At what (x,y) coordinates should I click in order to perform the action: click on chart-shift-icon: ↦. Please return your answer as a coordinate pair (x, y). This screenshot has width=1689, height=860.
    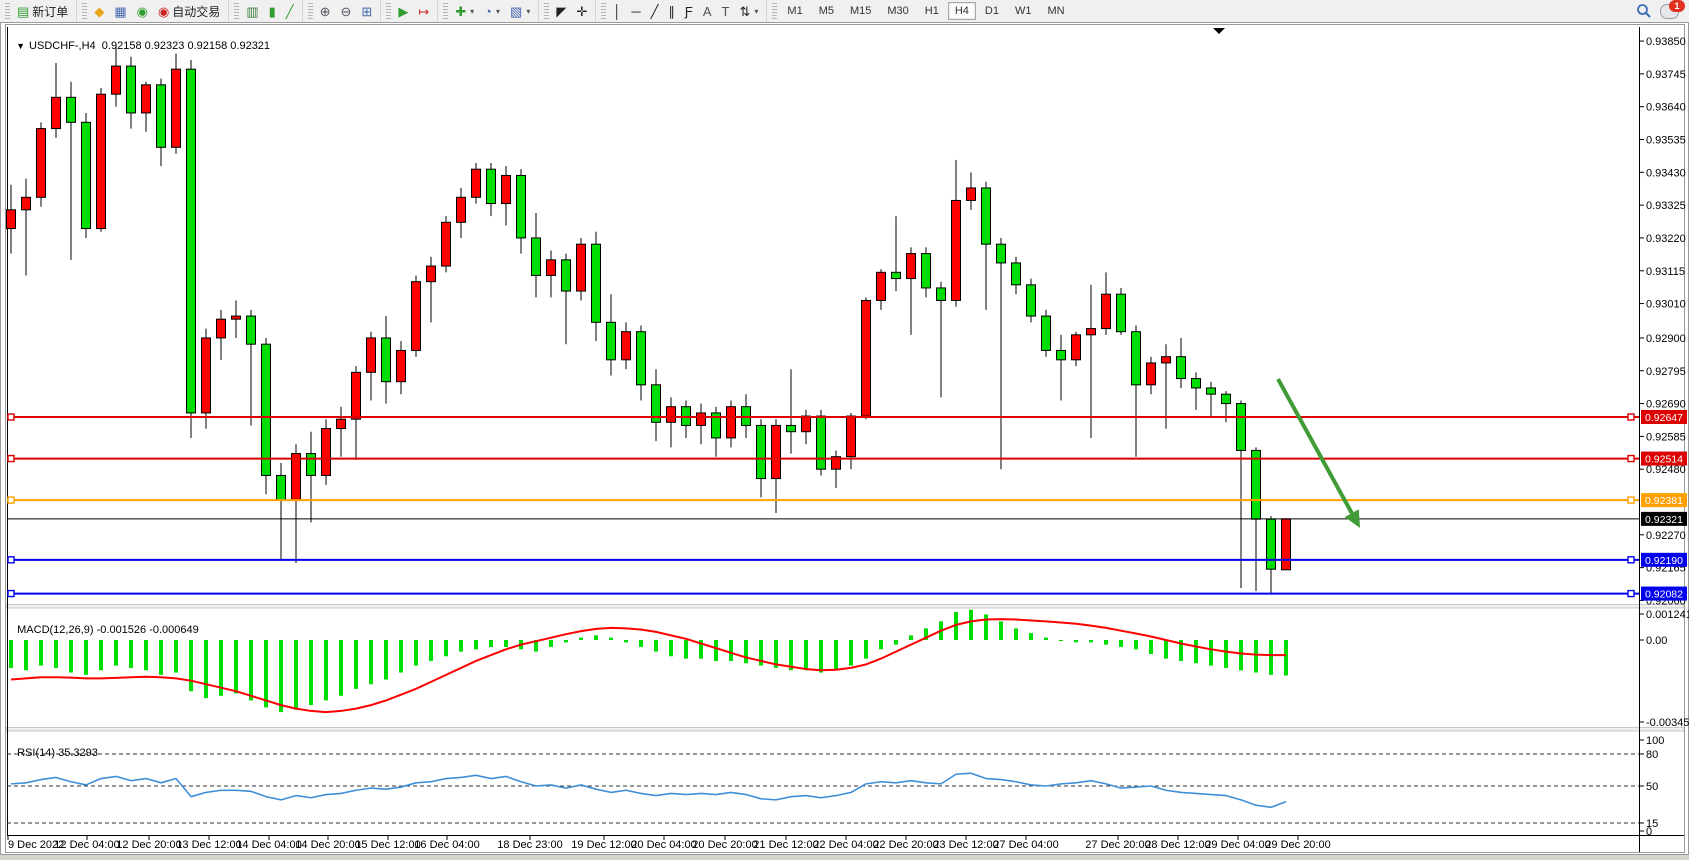
    Looking at the image, I should click on (423, 11).